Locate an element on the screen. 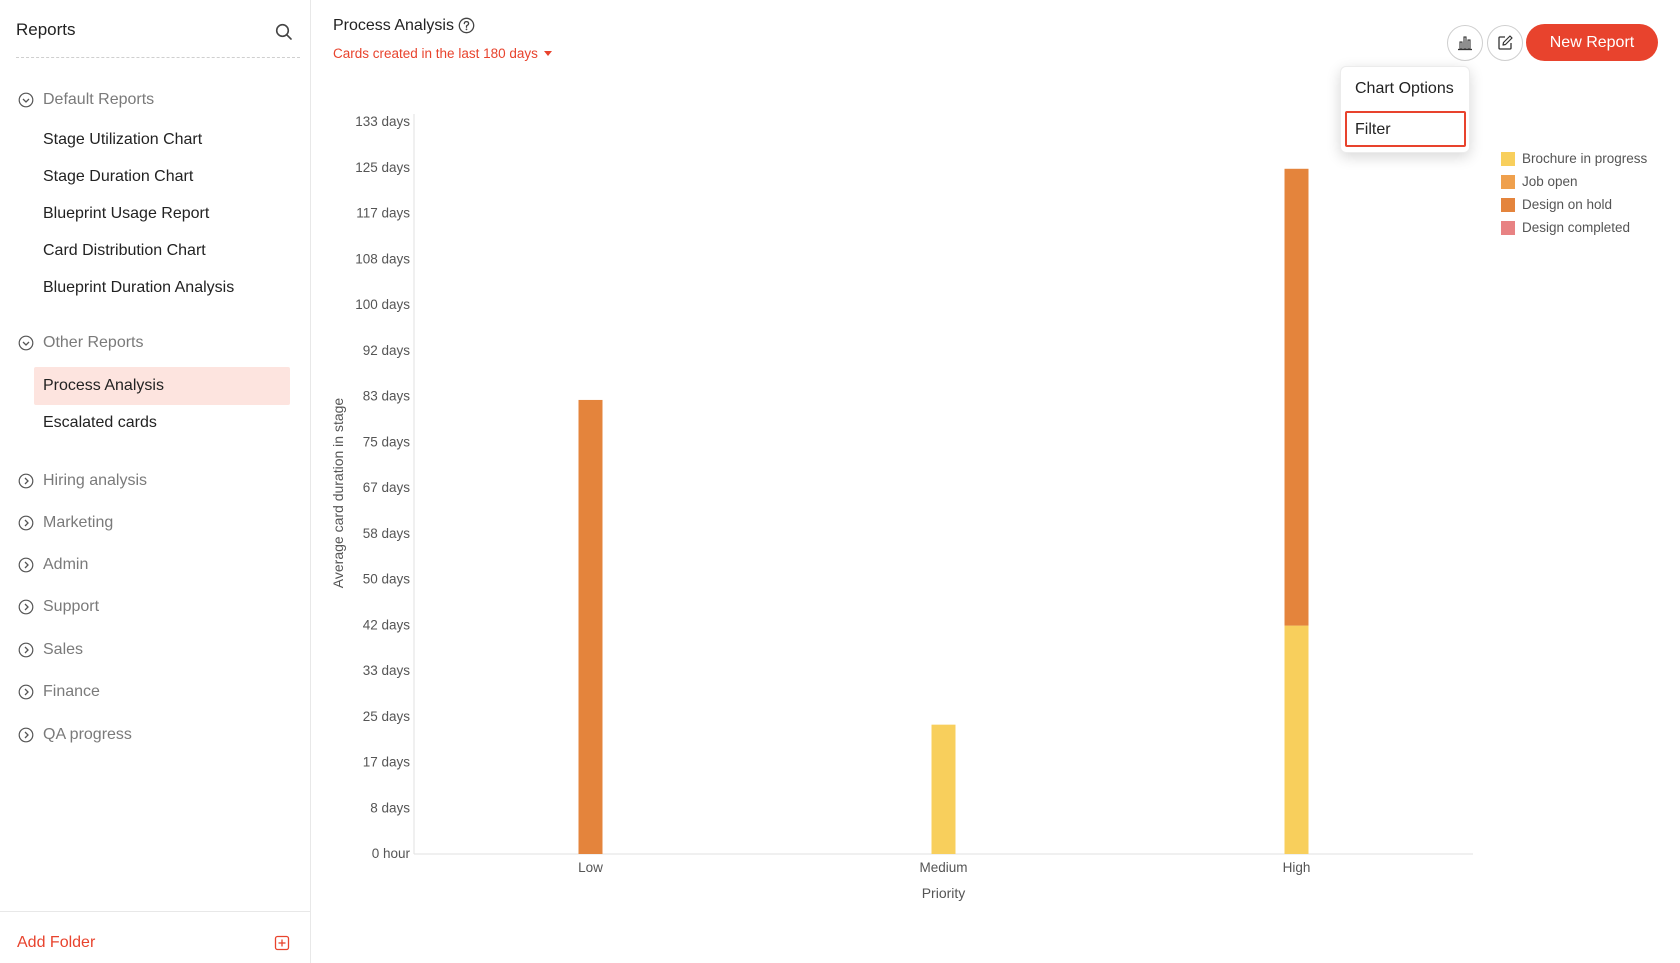 The image size is (1680, 963). group-sales: Sales is located at coordinates (50, 650).